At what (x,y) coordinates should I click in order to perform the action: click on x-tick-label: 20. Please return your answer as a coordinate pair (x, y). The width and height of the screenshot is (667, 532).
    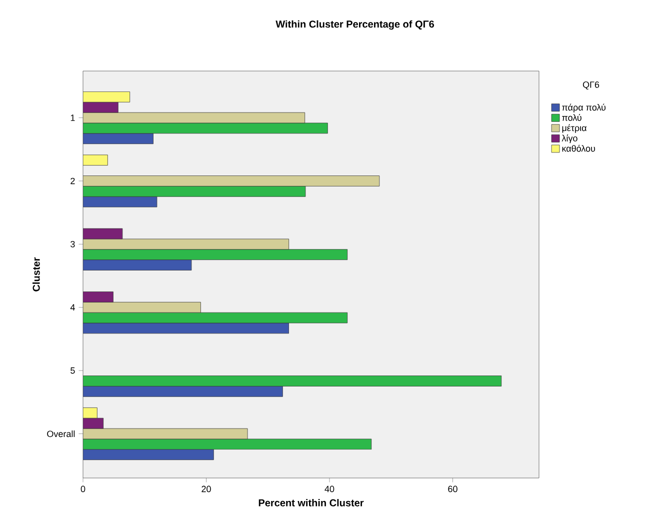
    Looking at the image, I should click on (206, 489).